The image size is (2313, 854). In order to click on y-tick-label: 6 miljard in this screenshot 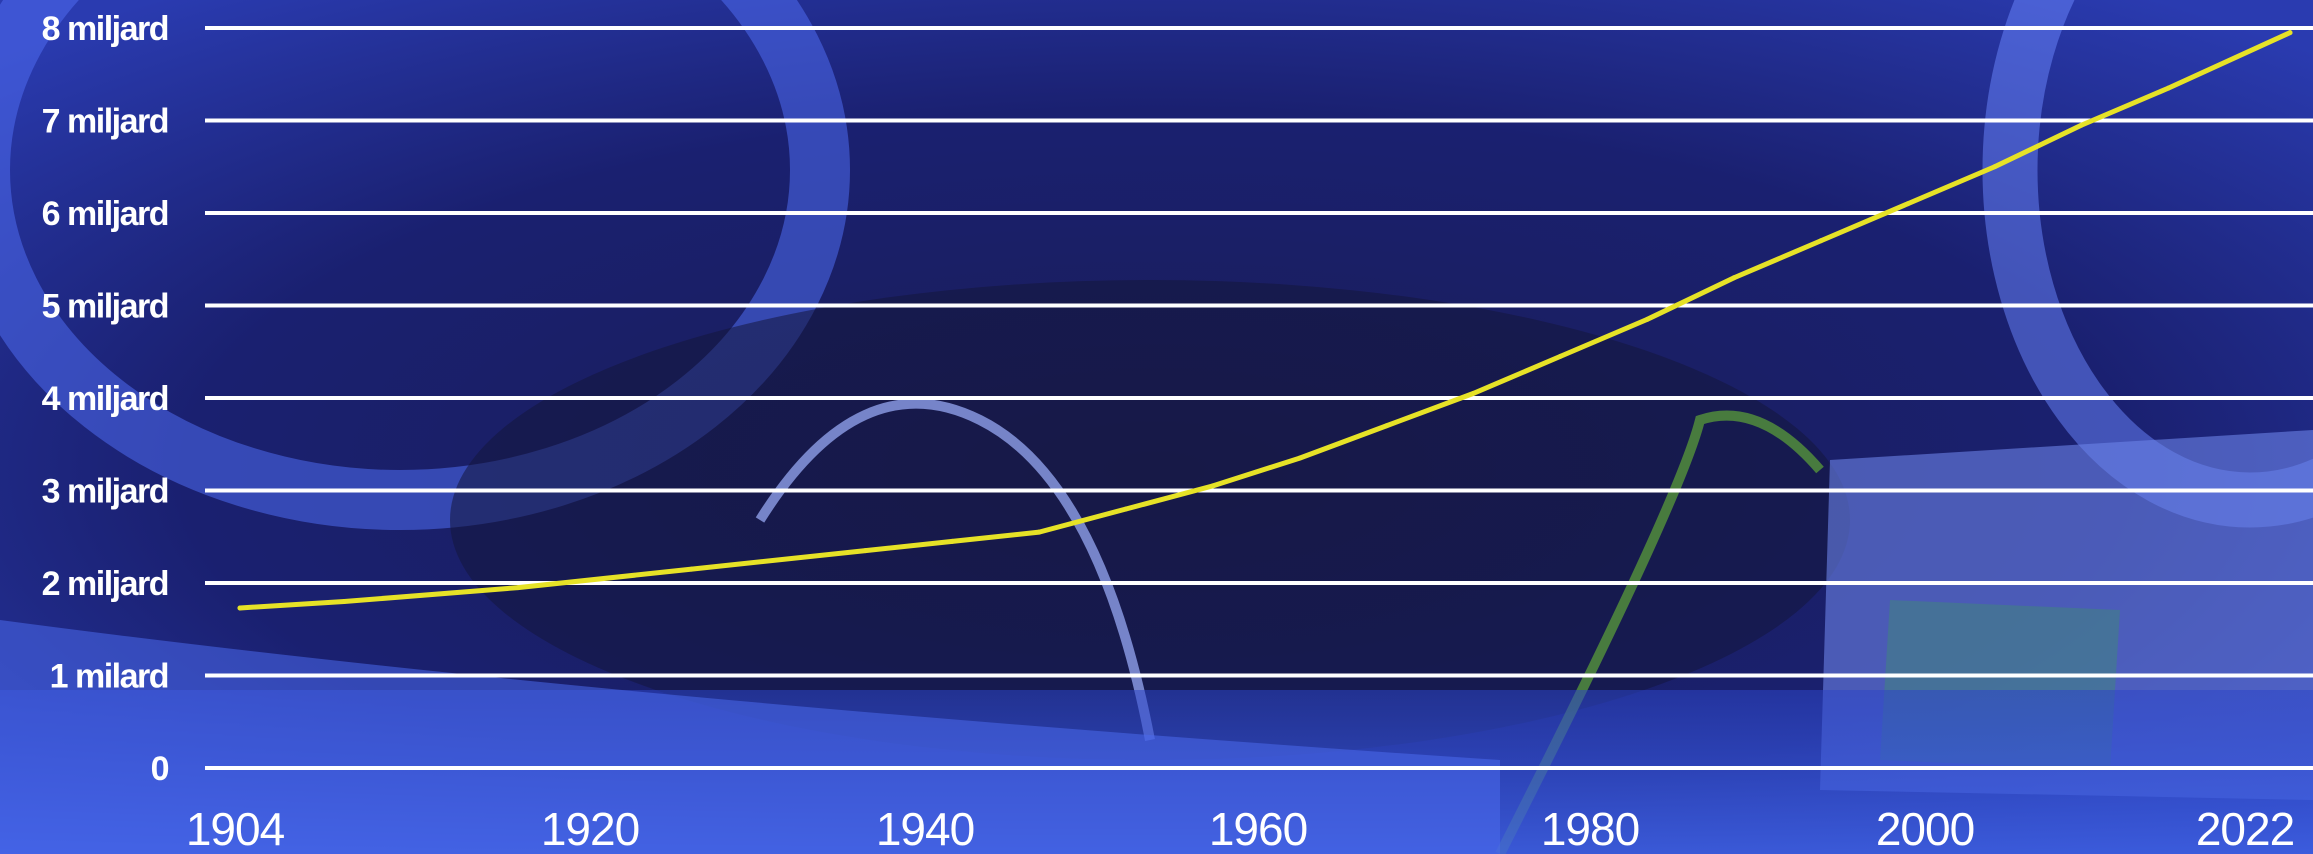, I will do `click(105, 214)`.